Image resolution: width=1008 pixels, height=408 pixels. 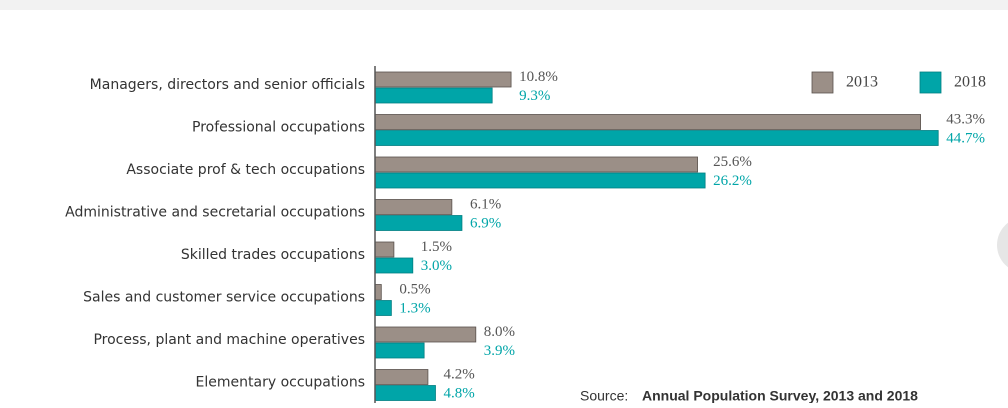 What do you see at coordinates (458, 393) in the screenshot?
I see `value-label: 4.8%` at bounding box center [458, 393].